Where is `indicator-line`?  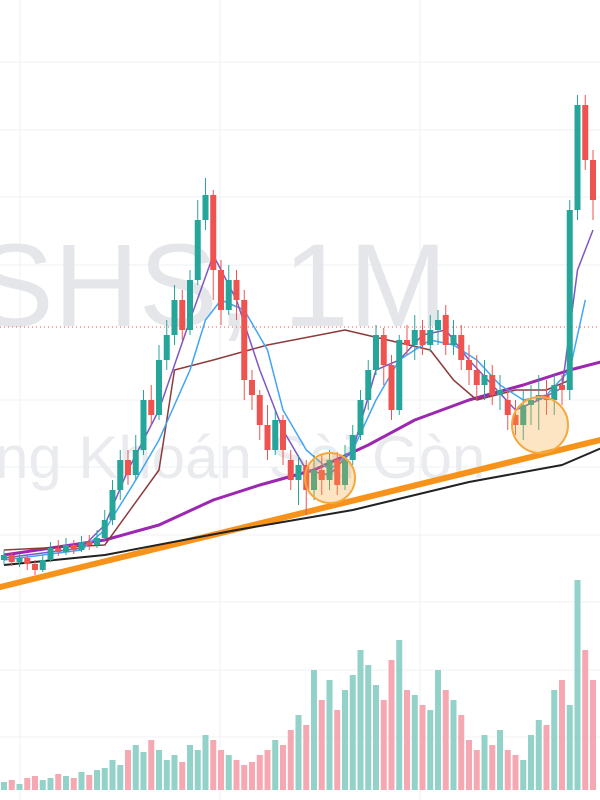
indicator-line is located at coordinates (301, 506).